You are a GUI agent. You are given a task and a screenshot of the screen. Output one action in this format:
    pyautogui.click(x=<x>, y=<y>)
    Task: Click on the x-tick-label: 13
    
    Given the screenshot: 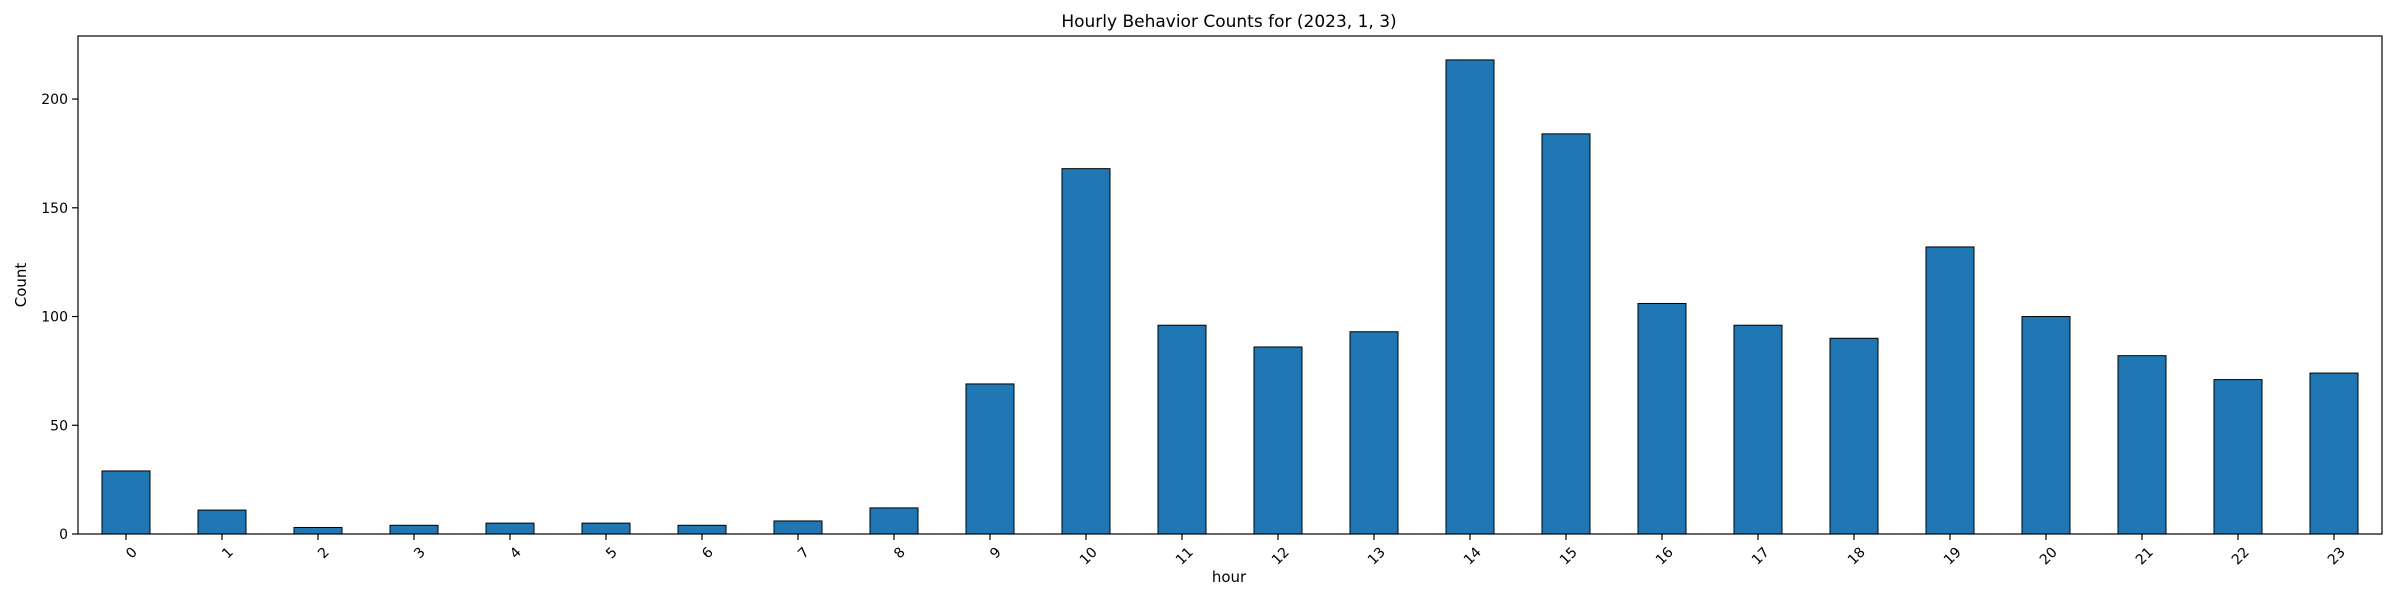 What is the action you would take?
    pyautogui.click(x=1377, y=556)
    